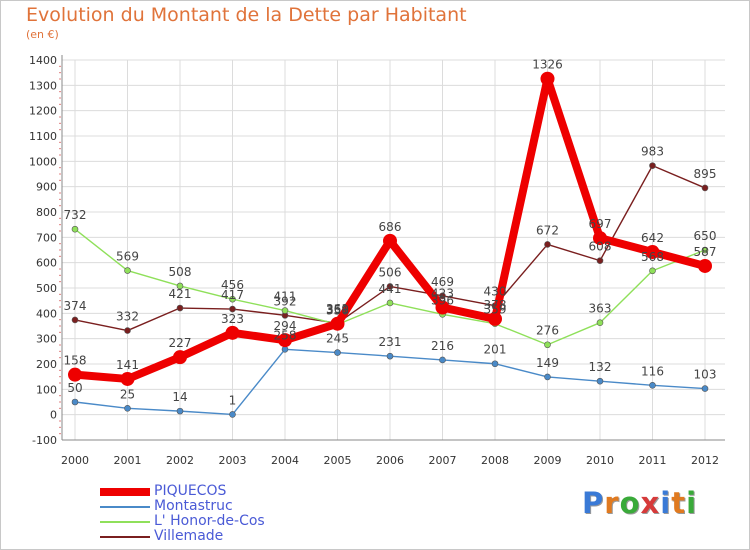 This screenshot has width=750, height=550. Describe the element at coordinates (190, 491) in the screenshot. I see `legend-label-piquecos: PIQUECOS` at that location.